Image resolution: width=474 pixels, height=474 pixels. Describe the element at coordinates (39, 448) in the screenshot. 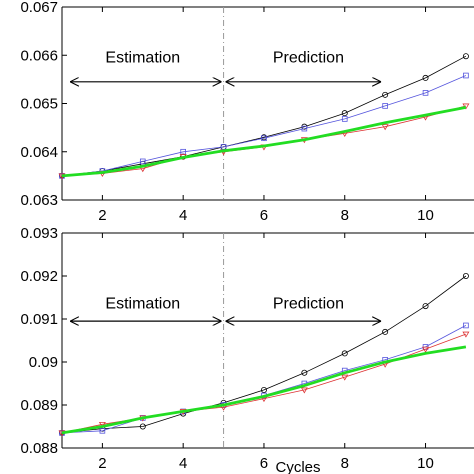

I see `y-tick-label: 0.088` at that location.